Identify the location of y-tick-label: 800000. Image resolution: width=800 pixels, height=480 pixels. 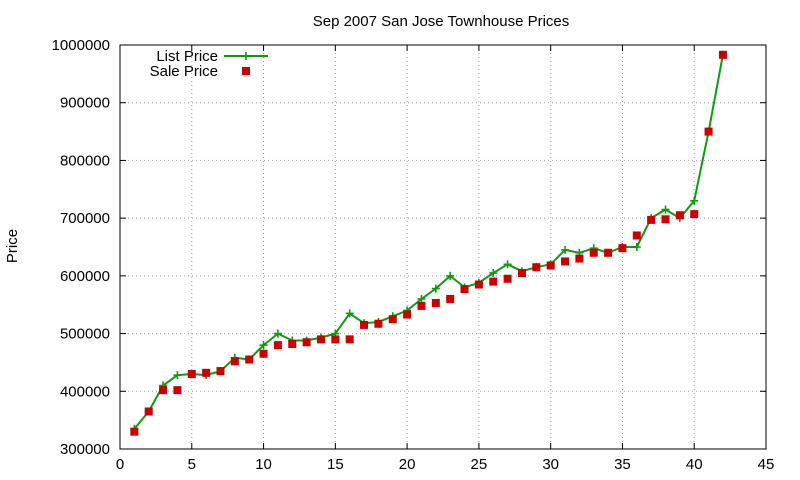
(85, 160).